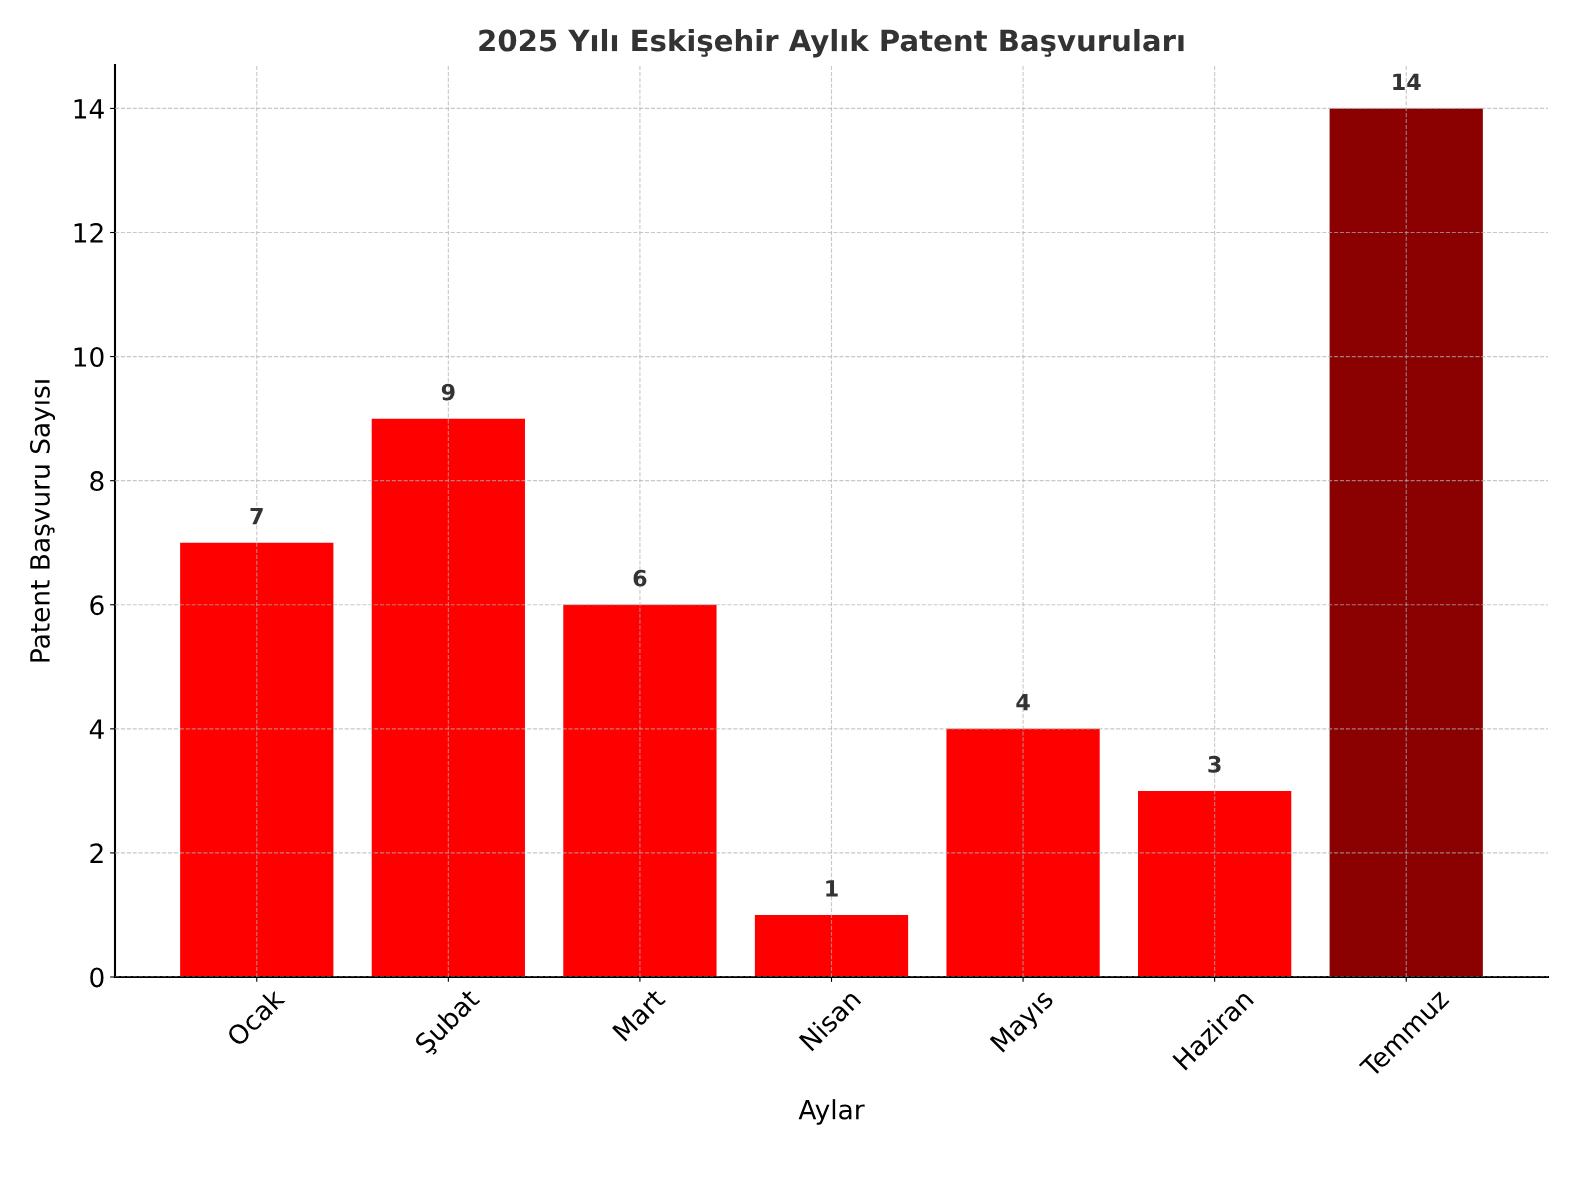  I want to click on x-axis-title: Aylar, so click(831, 1112).